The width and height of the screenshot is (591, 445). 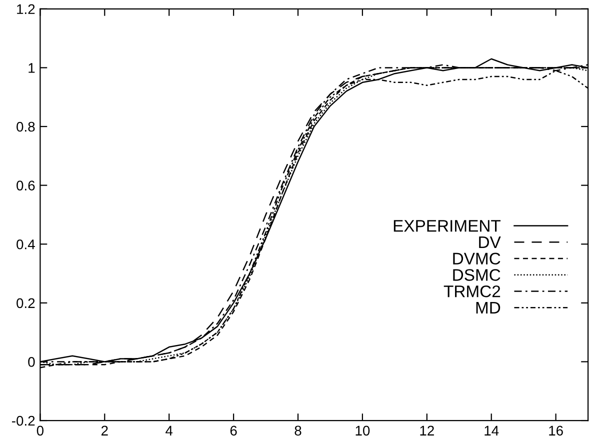 I want to click on legend-label: DVMC, so click(x=476, y=258).